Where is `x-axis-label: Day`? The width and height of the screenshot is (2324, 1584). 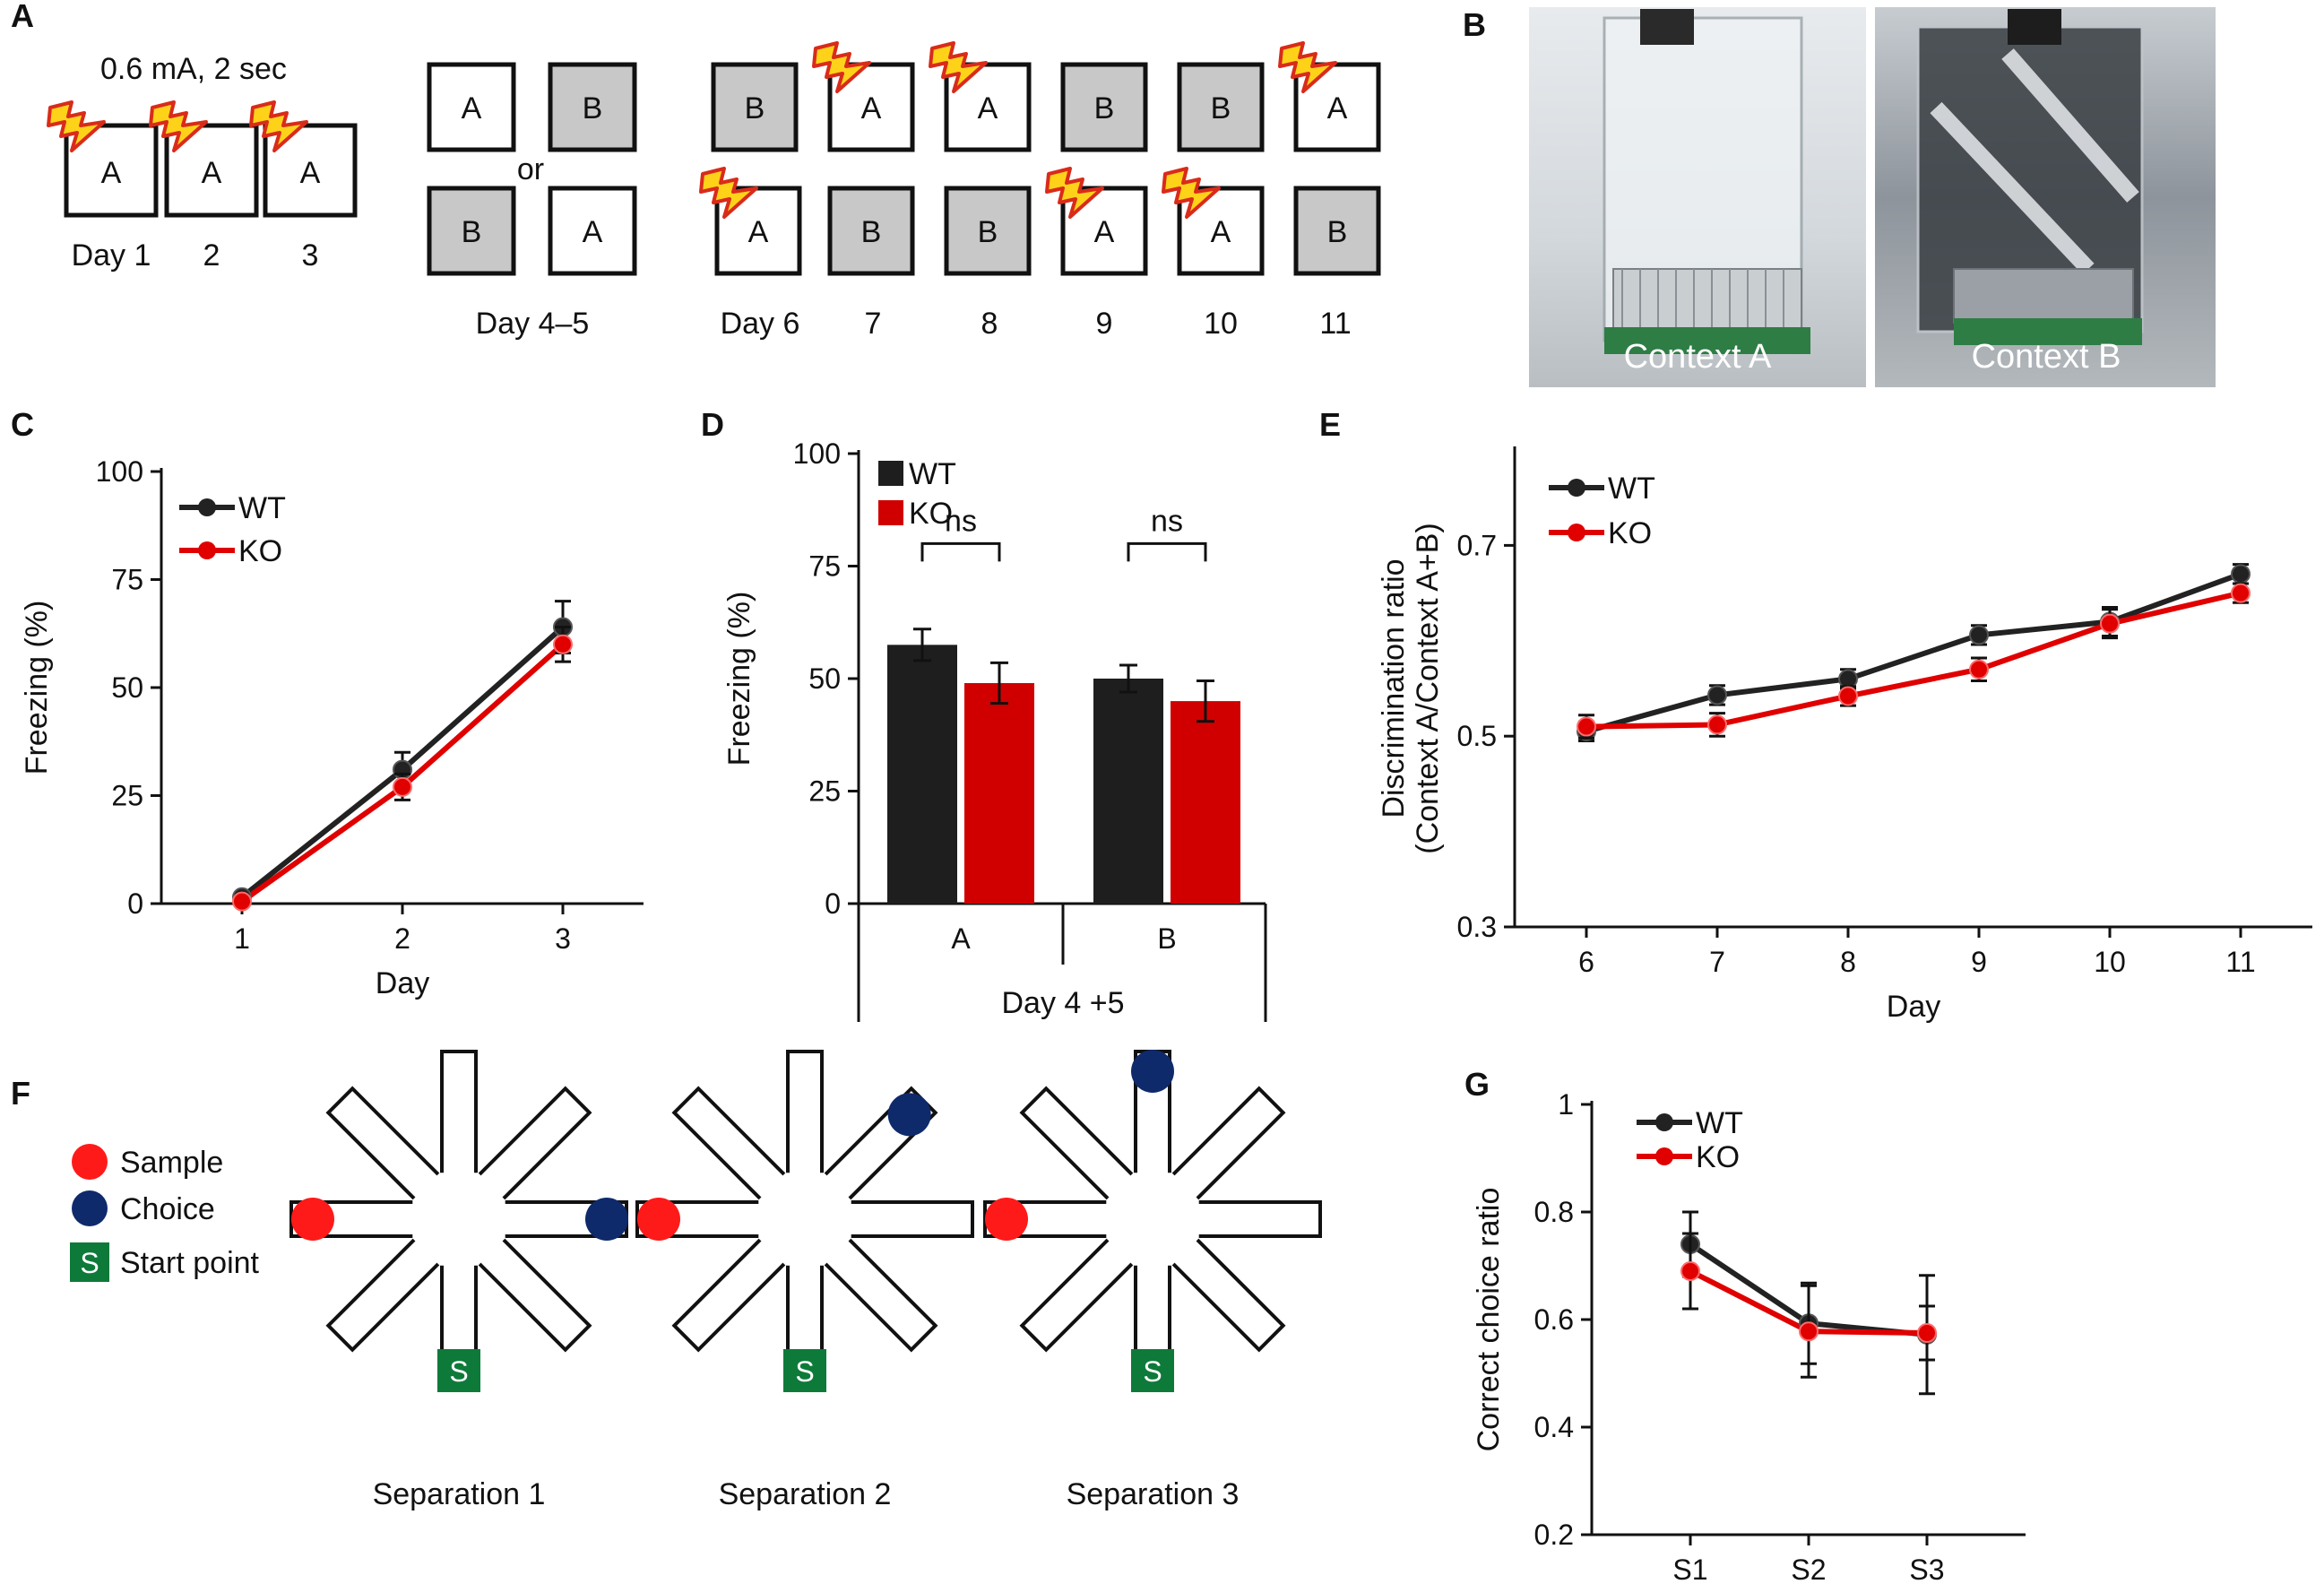
x-axis-label: Day is located at coordinates (1913, 1007).